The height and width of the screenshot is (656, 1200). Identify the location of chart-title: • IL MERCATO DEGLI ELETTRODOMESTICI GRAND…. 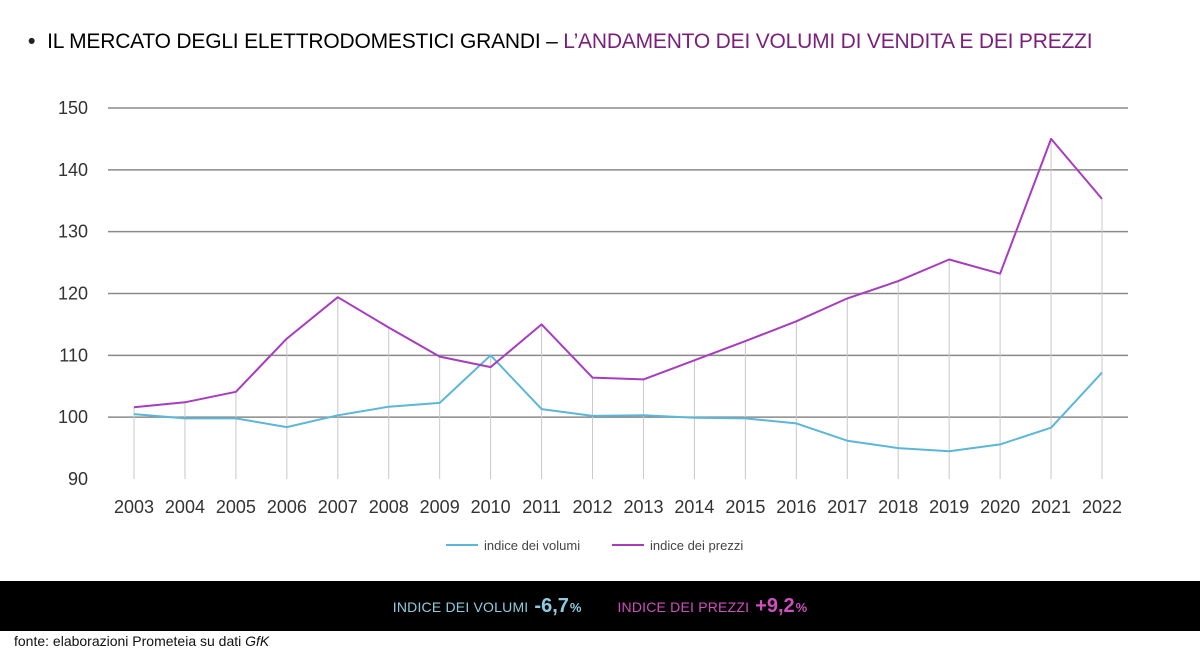
(560, 42).